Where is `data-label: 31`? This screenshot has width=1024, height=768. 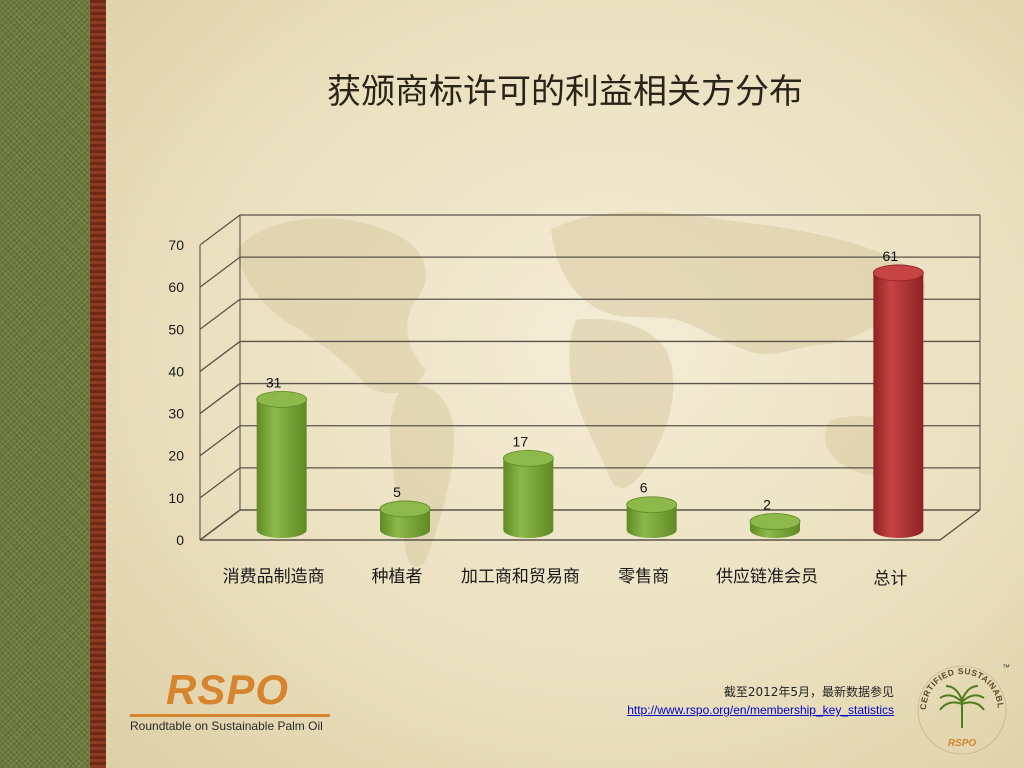
data-label: 31 is located at coordinates (274, 382).